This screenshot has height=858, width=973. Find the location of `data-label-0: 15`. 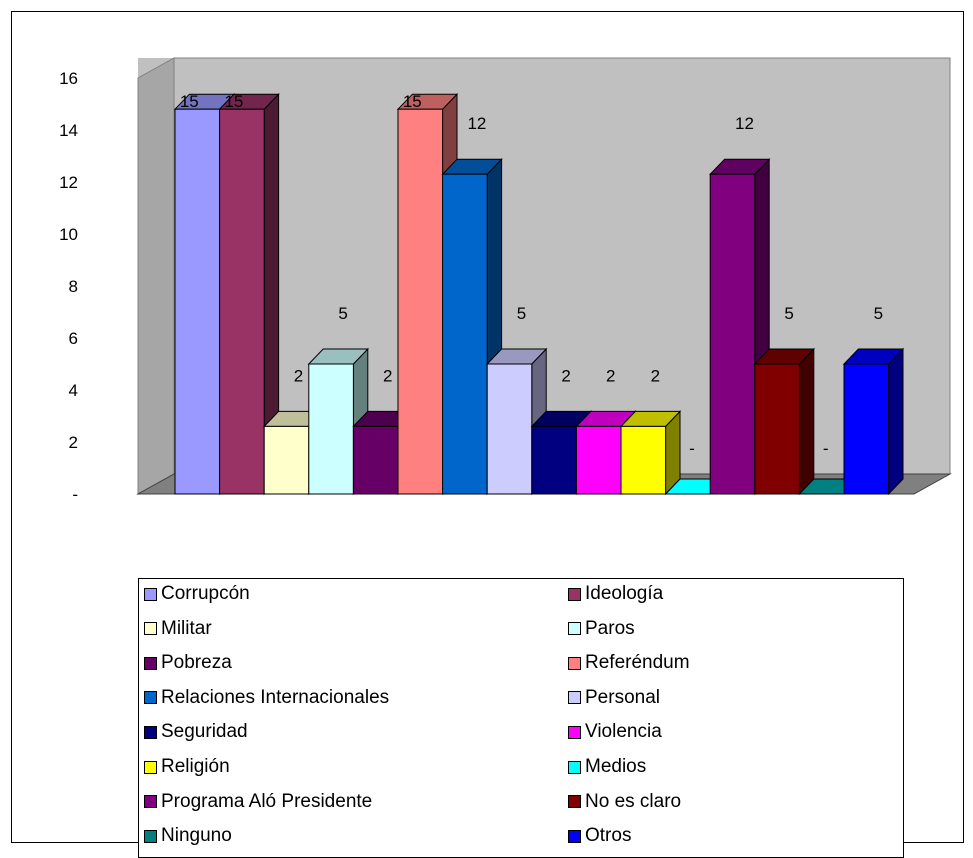

data-label-0: 15 is located at coordinates (189, 101).